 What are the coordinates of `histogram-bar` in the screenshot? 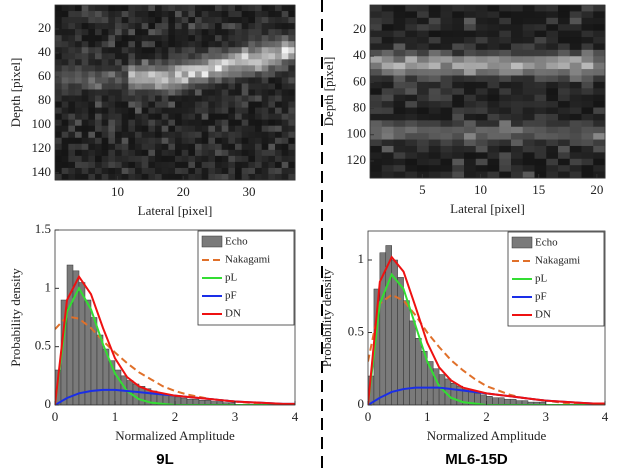 It's located at (70, 334).